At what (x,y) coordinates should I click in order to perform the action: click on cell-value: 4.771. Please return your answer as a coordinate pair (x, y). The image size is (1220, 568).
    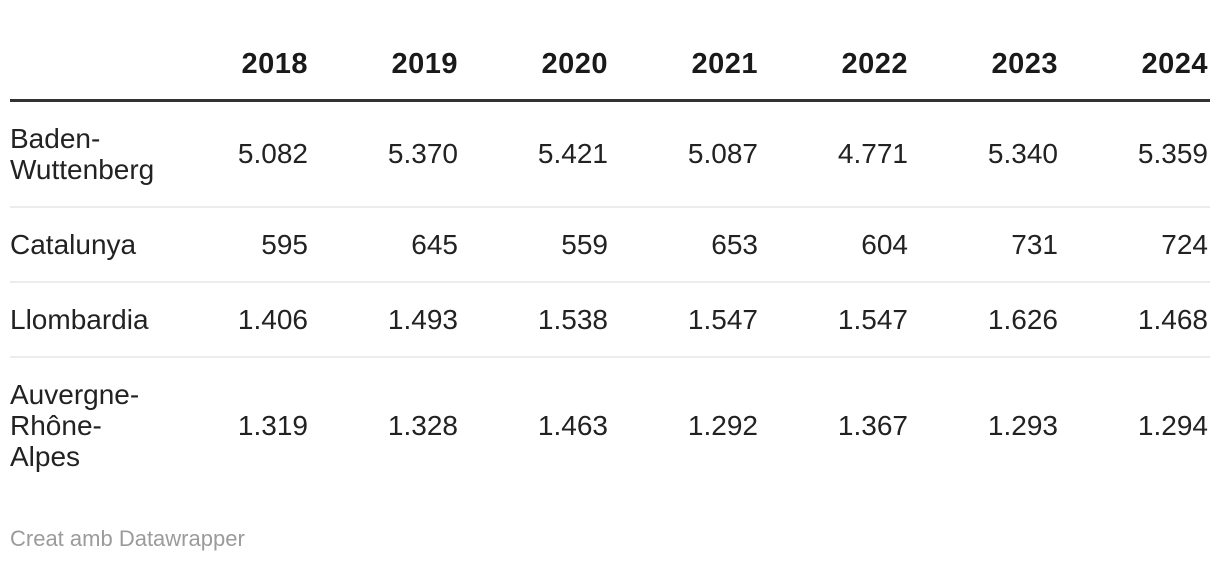
    Looking at the image, I should click on (835, 154).